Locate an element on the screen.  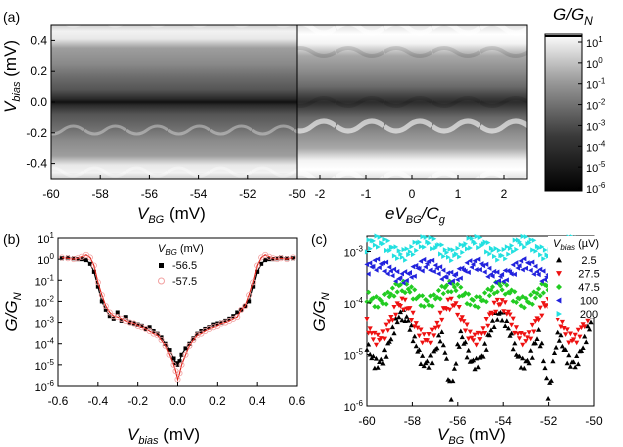
panel-c-legend-entry: 200 is located at coordinates (589, 315).